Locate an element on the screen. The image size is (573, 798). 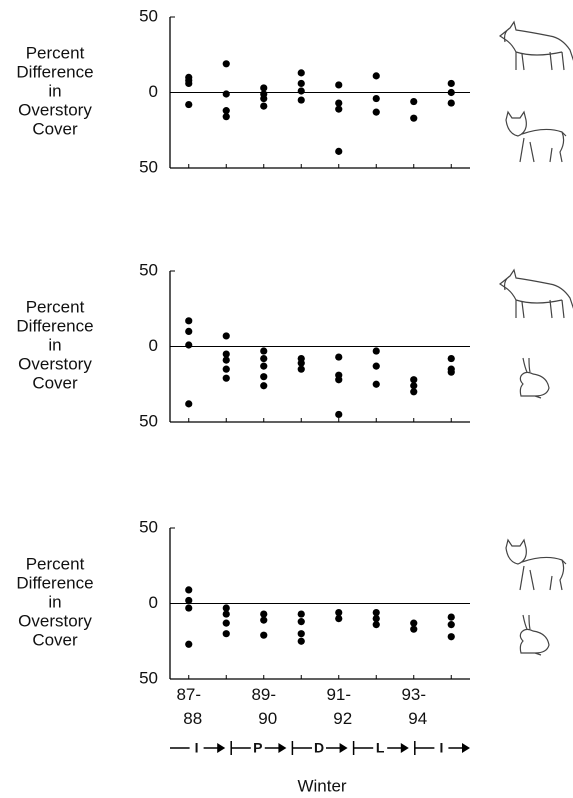
x-axis-label: Winter is located at coordinates (321, 785).